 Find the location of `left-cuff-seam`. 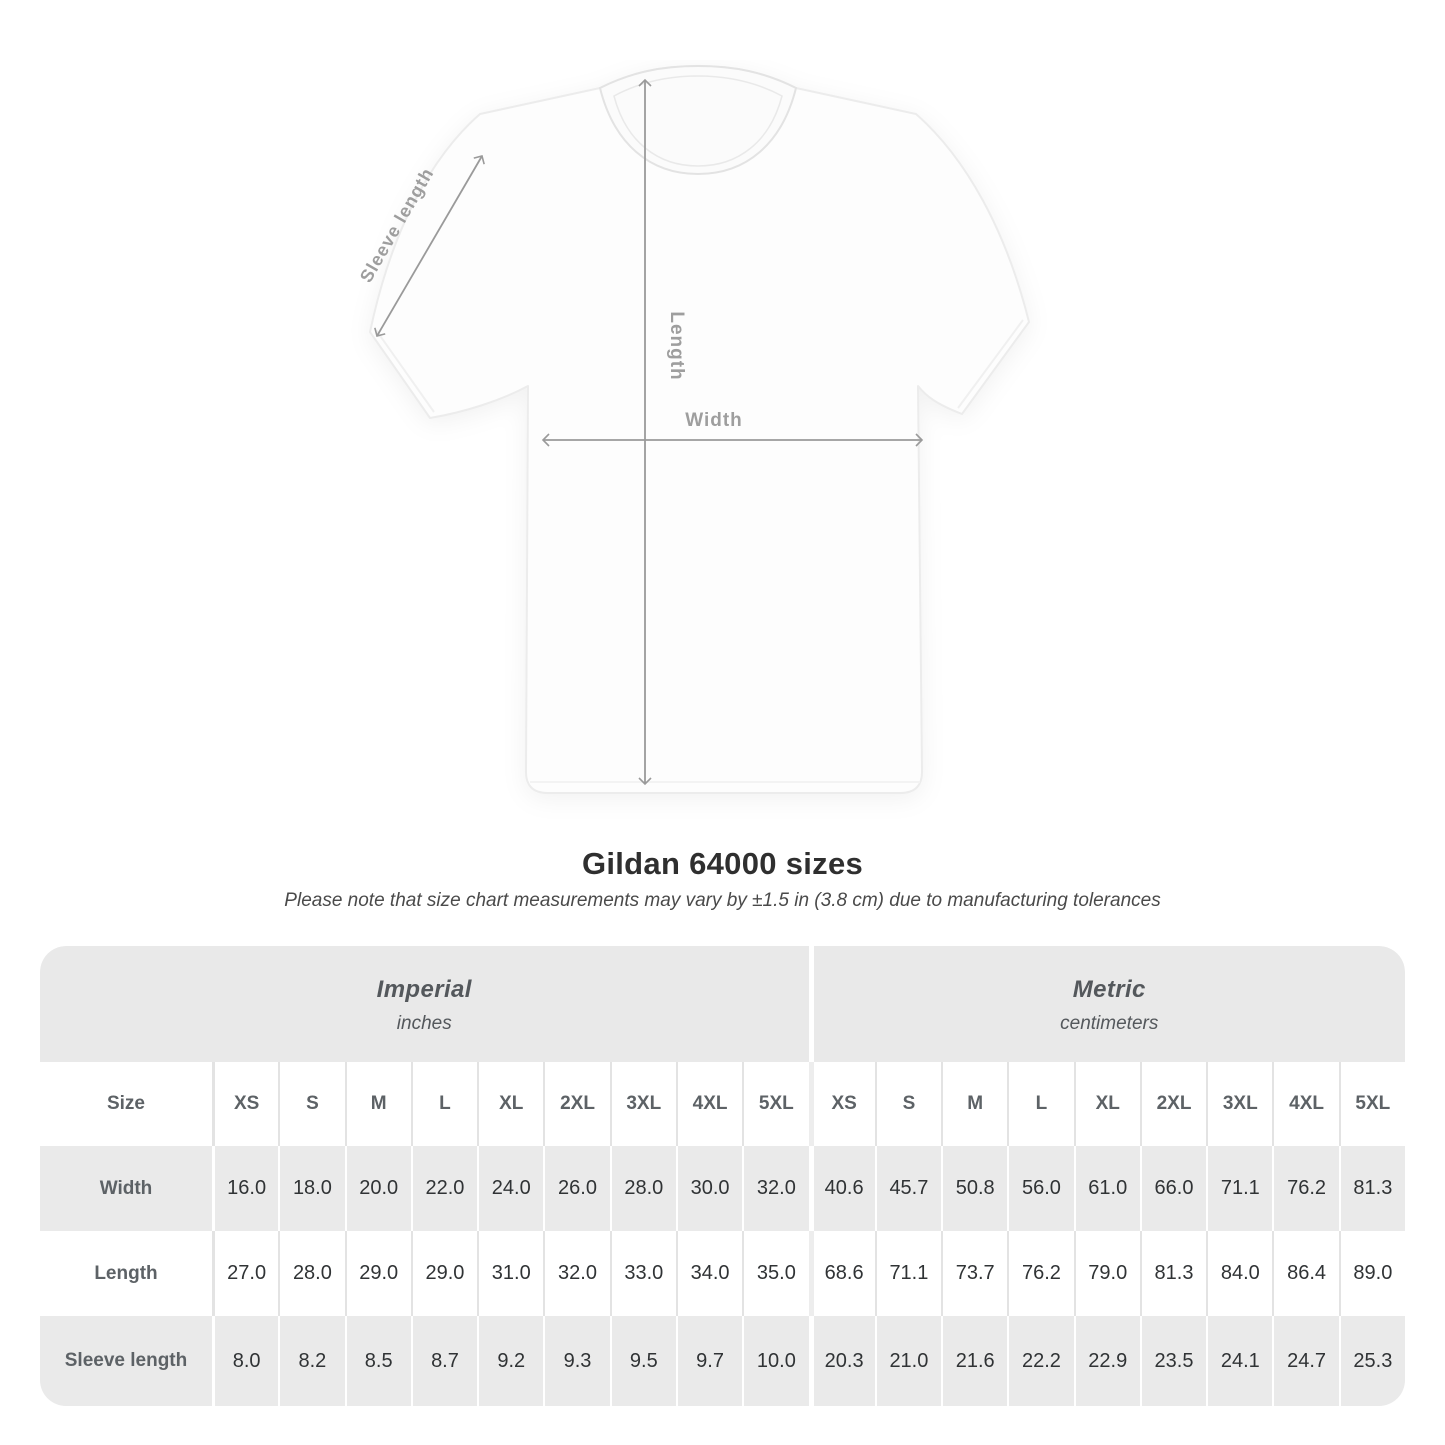

left-cuff-seam is located at coordinates (405, 371).